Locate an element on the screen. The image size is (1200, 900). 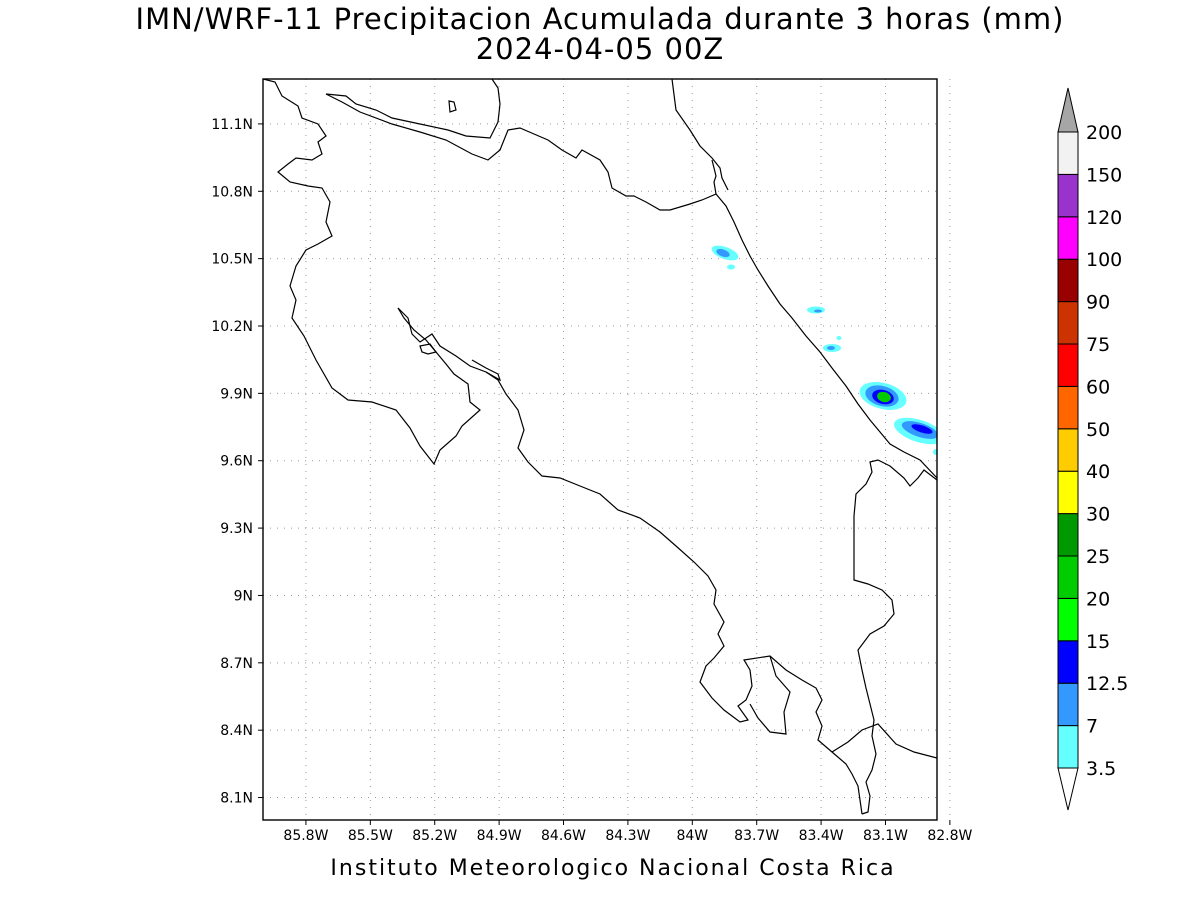
lat-tick-label: 9N is located at coordinates (243, 596).